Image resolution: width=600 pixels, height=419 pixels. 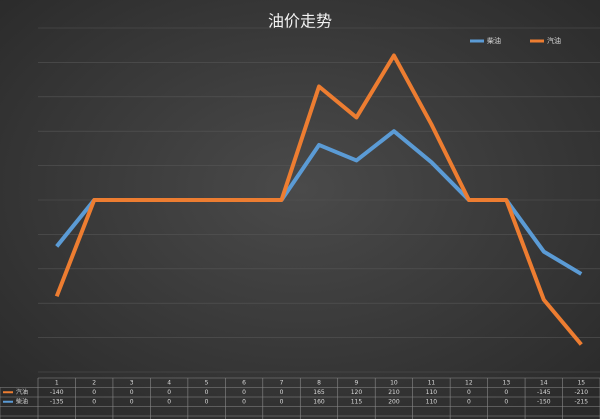 What do you see at coordinates (432, 382) in the screenshot?
I see `table-header: 11` at bounding box center [432, 382].